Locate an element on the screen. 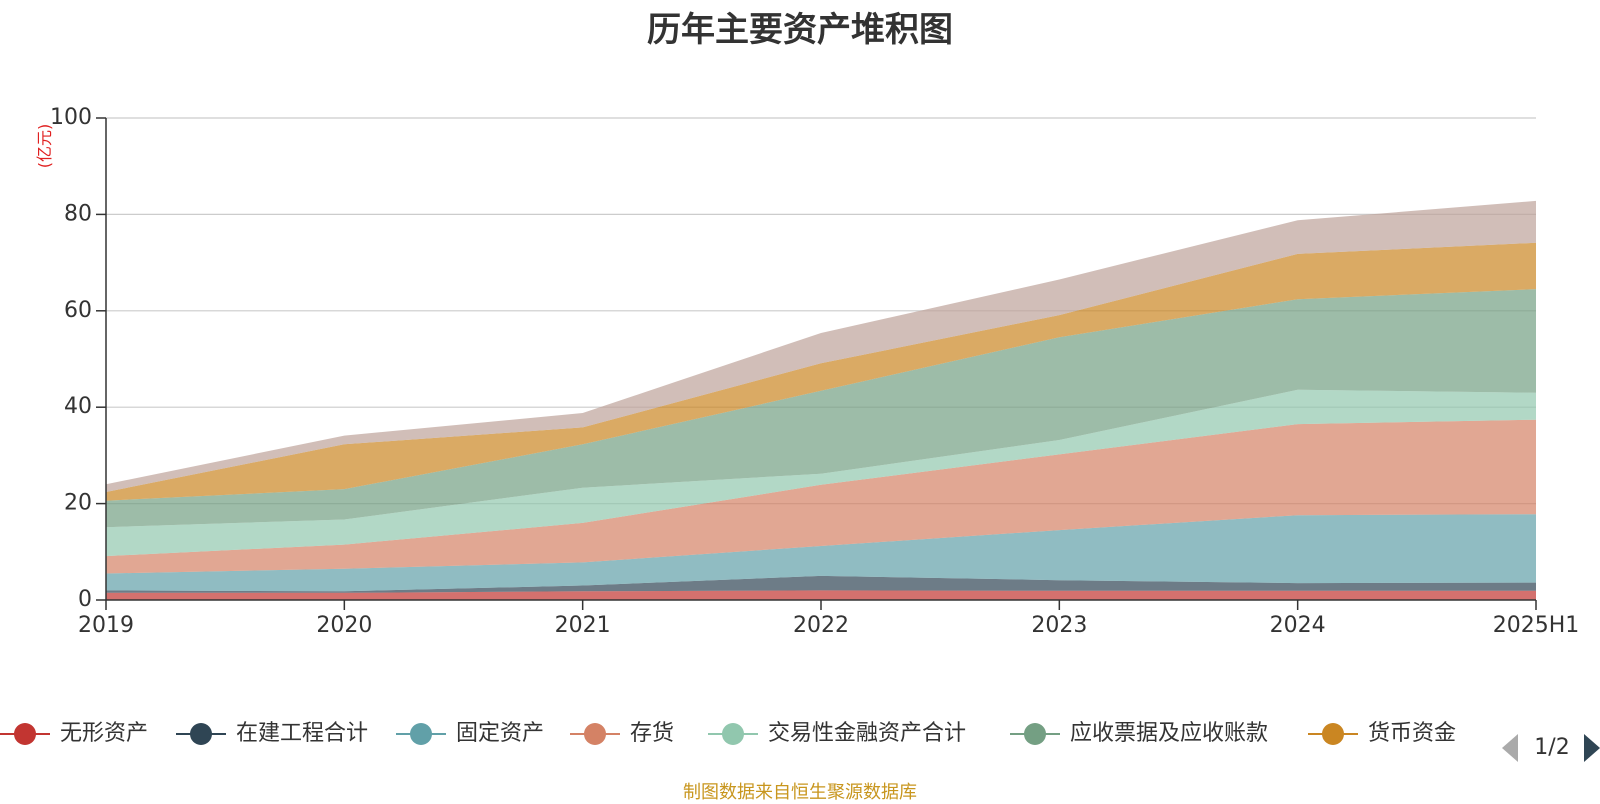 The image size is (1600, 804). legend: 无形资产 在建工程合计 固定资产 存货 交易性金融资产合计 应收票据及应收账款 货币资金 is located at coordinates (728, 733).